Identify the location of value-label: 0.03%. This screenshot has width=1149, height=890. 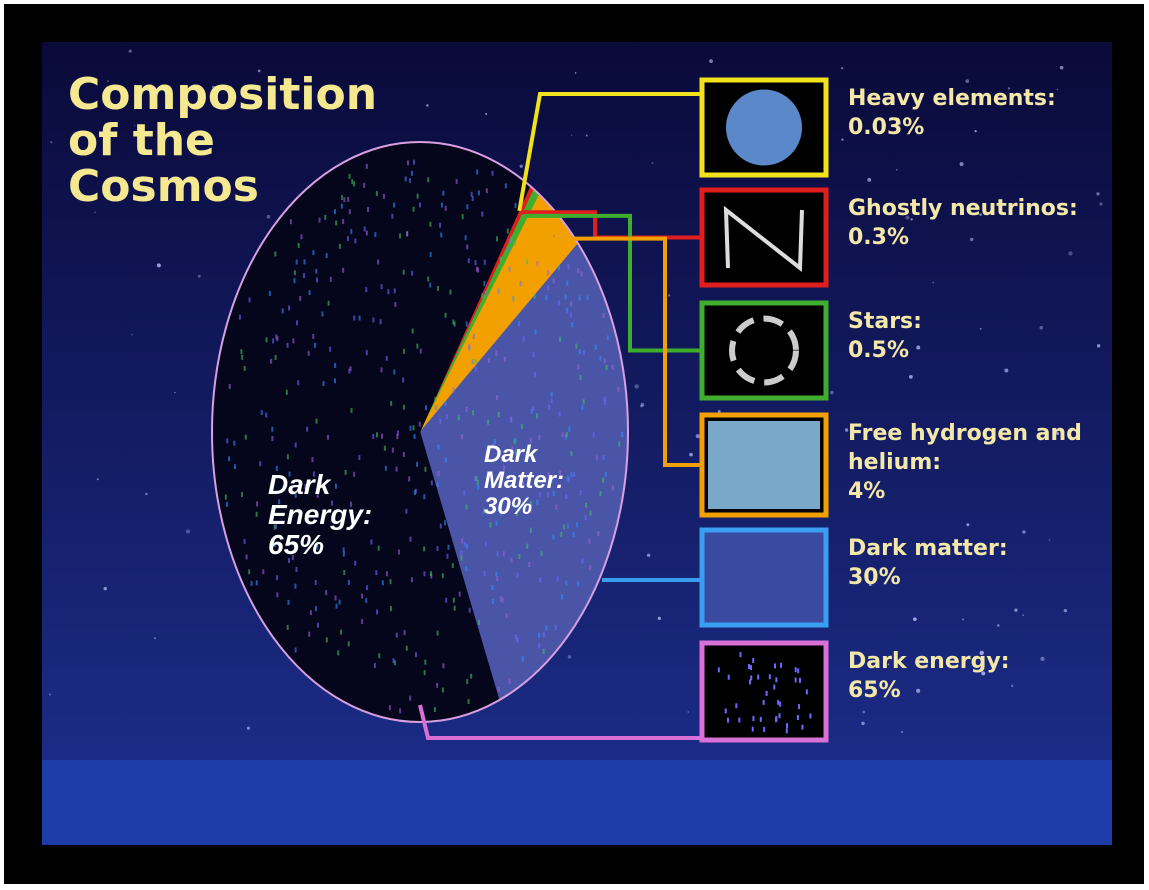
(886, 127).